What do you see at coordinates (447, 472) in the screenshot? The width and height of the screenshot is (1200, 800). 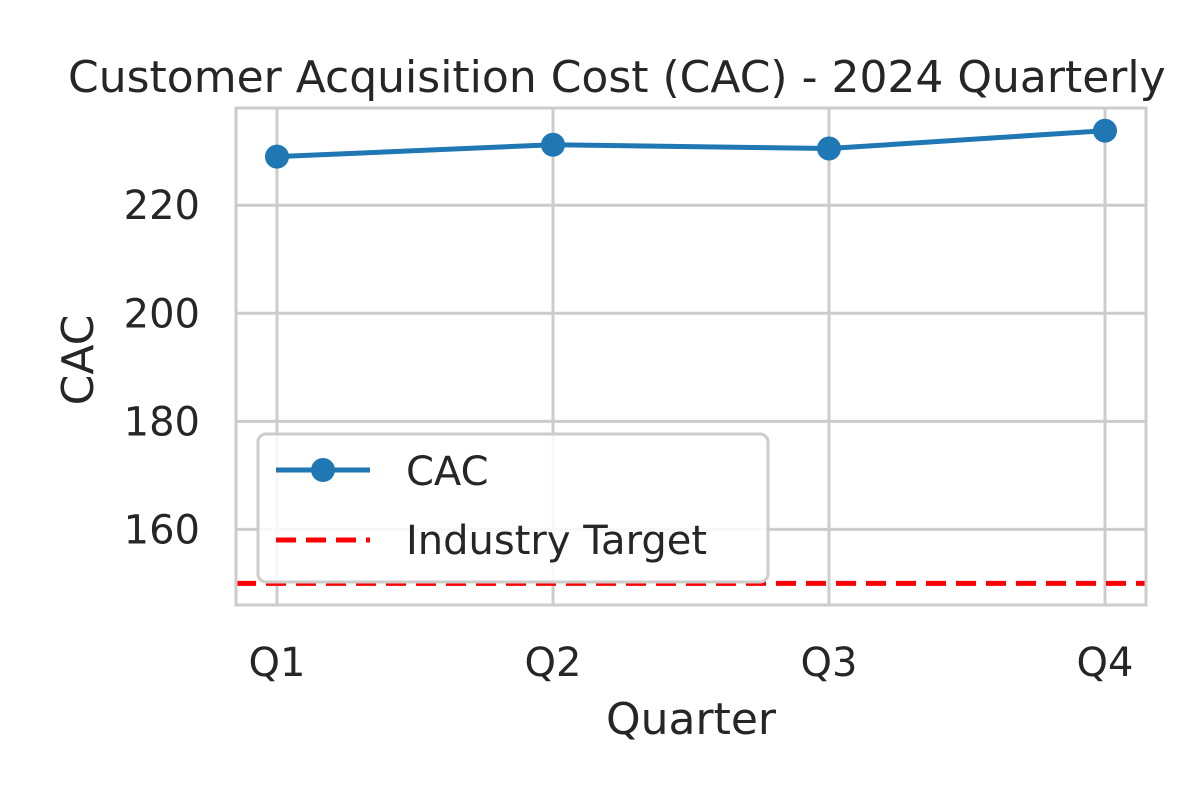 I see `legend-cac-label: CAC` at bounding box center [447, 472].